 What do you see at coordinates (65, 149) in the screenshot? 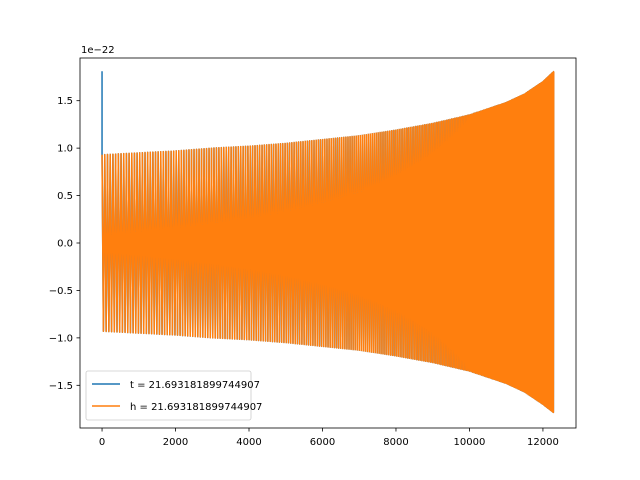
I see `y-tick-label: 1.0` at bounding box center [65, 149].